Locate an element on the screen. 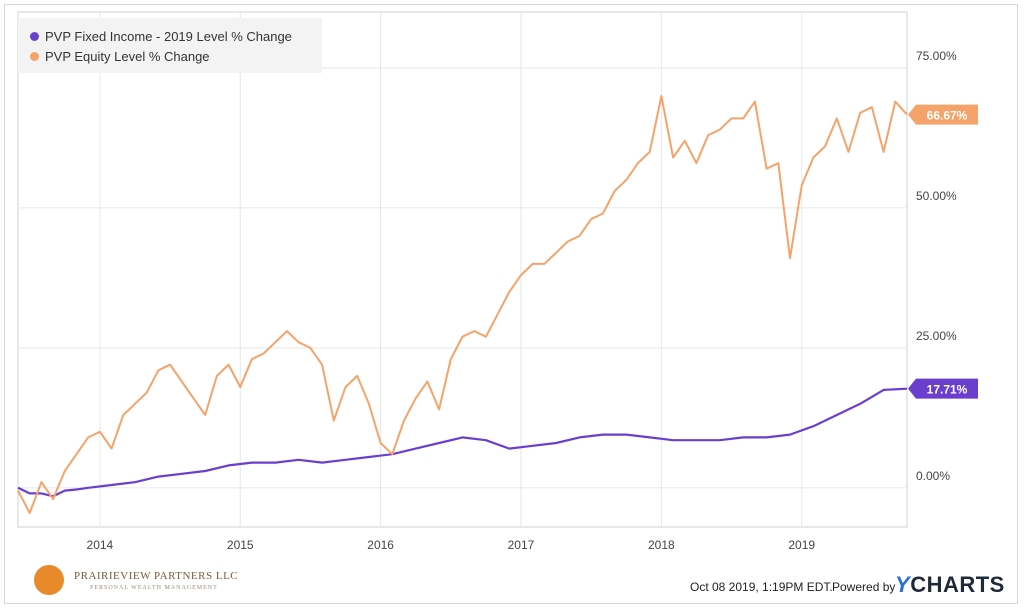 Image resolution: width=1024 pixels, height=609 pixels. ycharts-brand: YCHARTS is located at coordinates (950, 585).